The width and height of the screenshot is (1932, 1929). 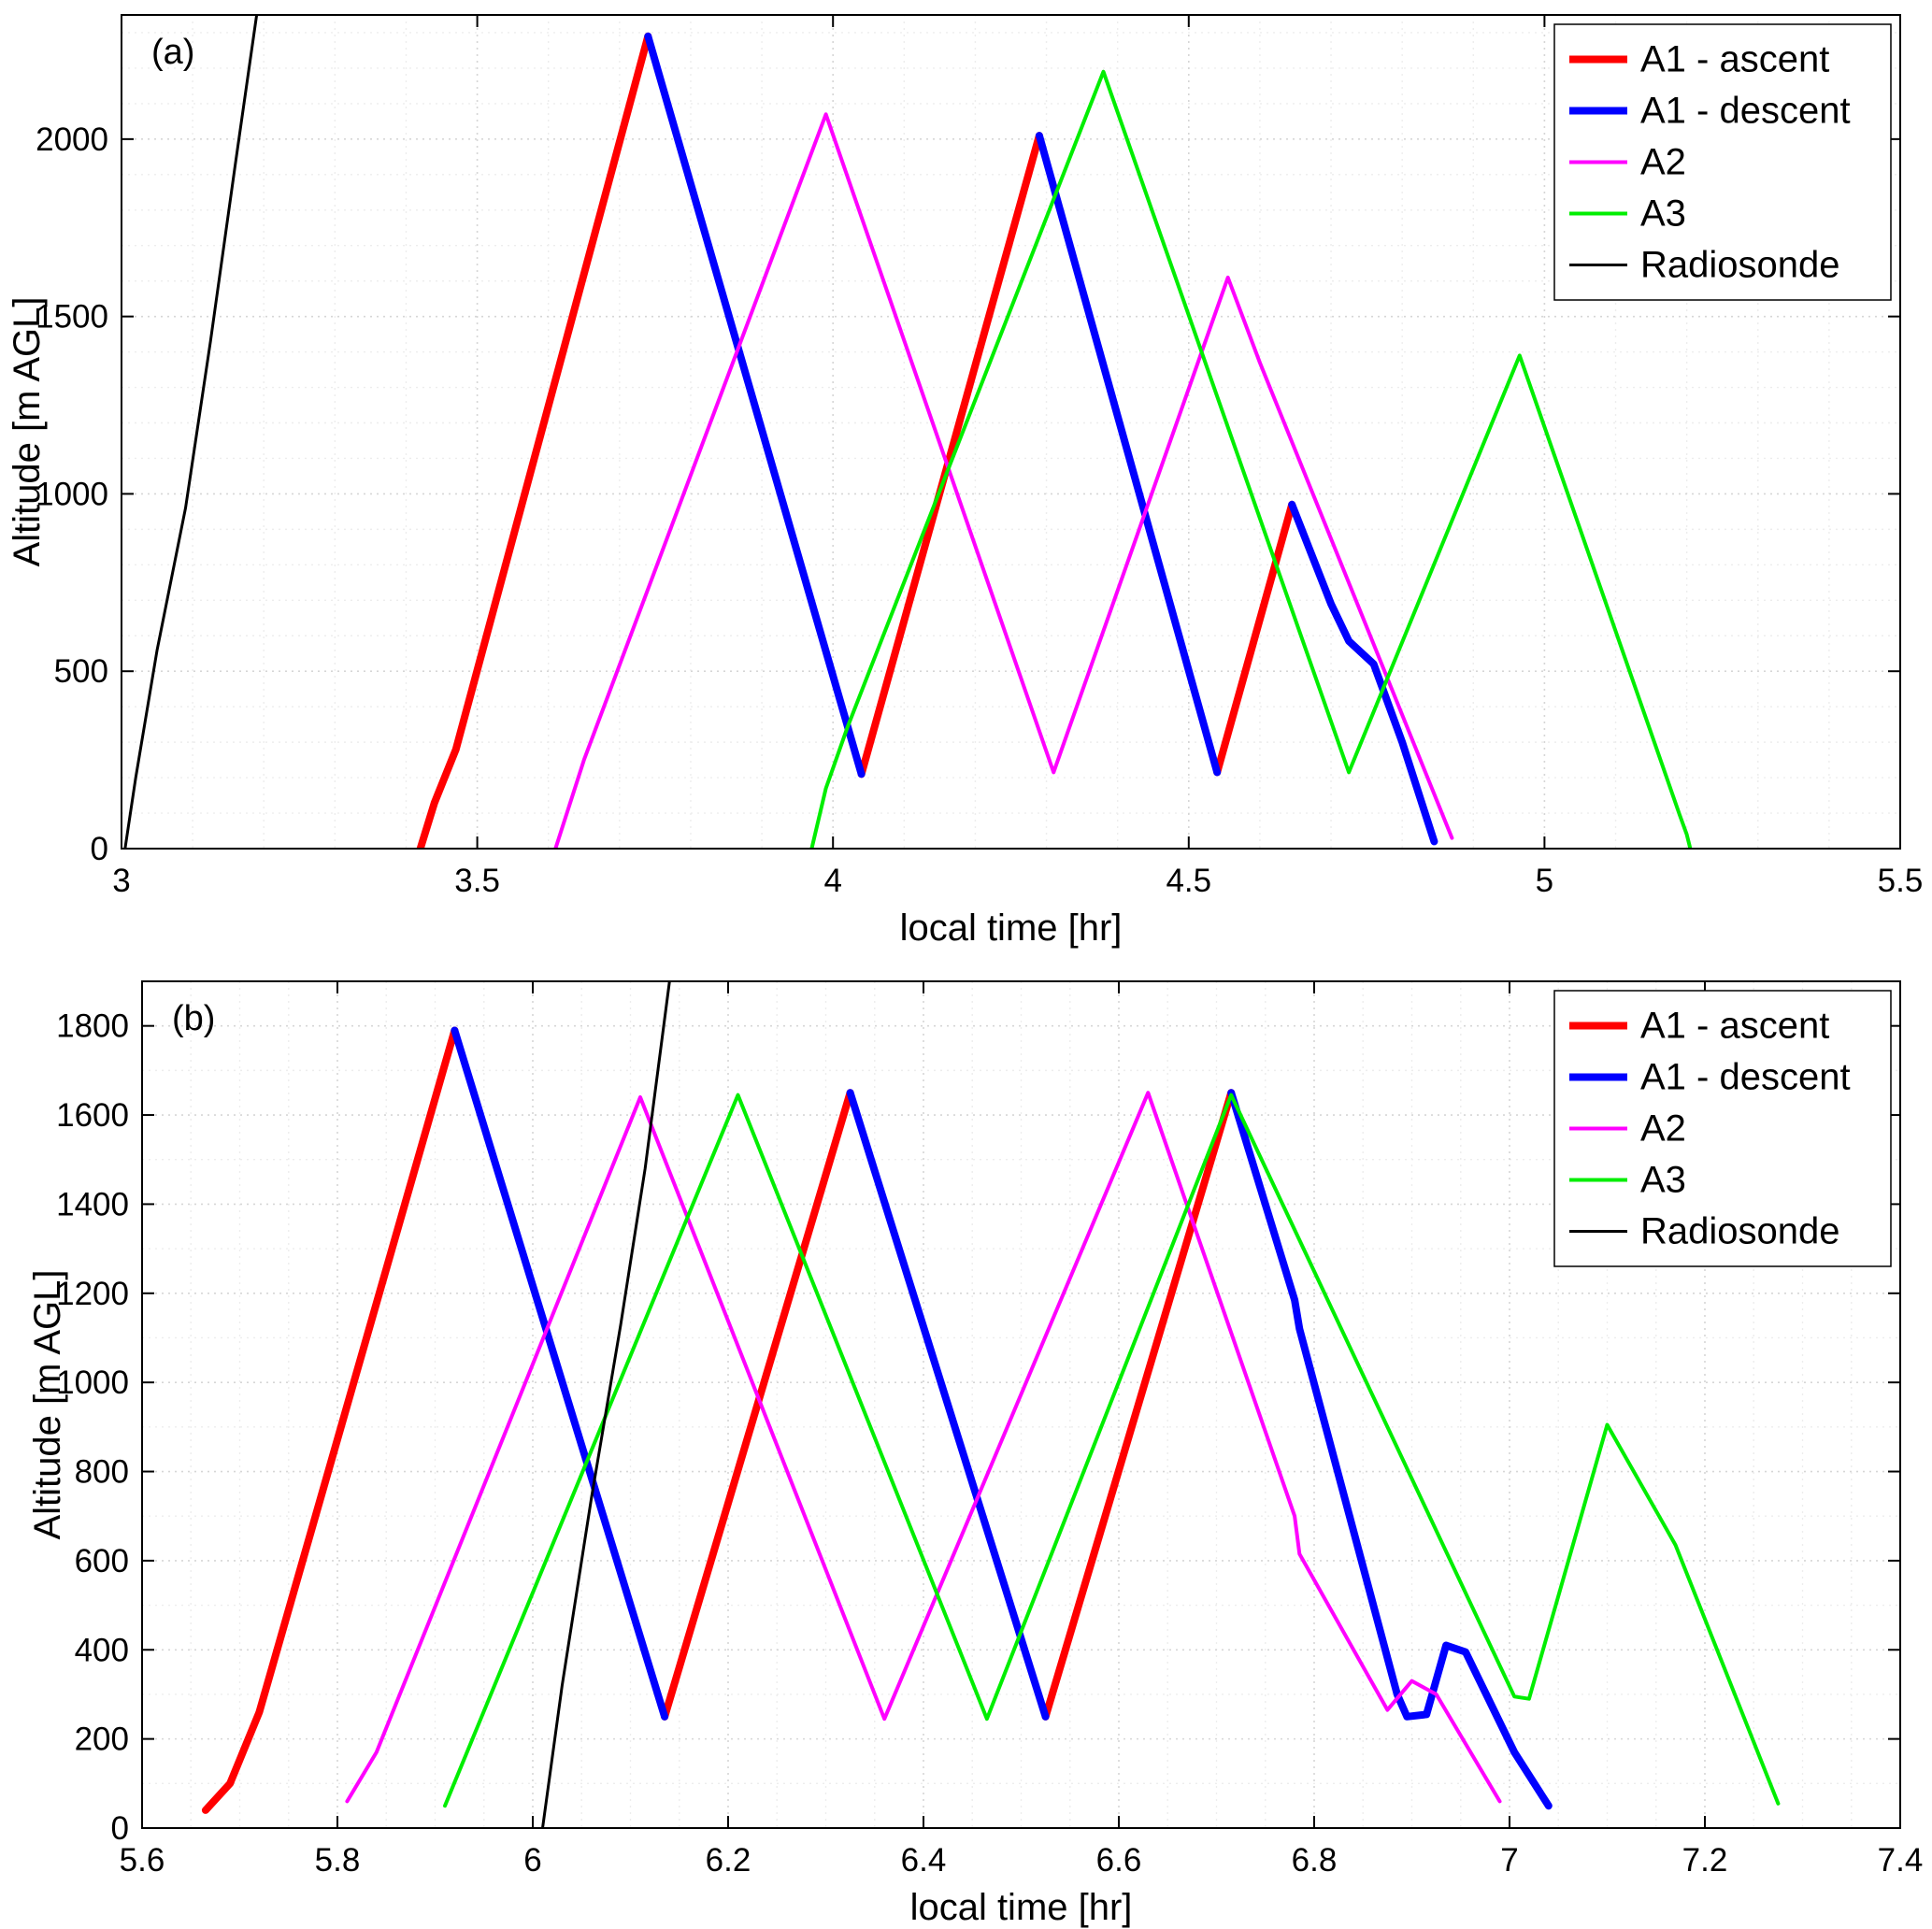 What do you see at coordinates (1119, 1860) in the screenshot?
I see `x-tick-label: 6.6` at bounding box center [1119, 1860].